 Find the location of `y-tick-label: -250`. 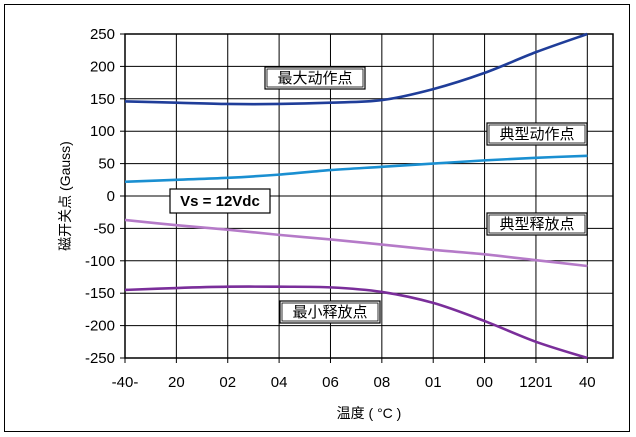

y-tick-label: -250 is located at coordinates (100, 358).